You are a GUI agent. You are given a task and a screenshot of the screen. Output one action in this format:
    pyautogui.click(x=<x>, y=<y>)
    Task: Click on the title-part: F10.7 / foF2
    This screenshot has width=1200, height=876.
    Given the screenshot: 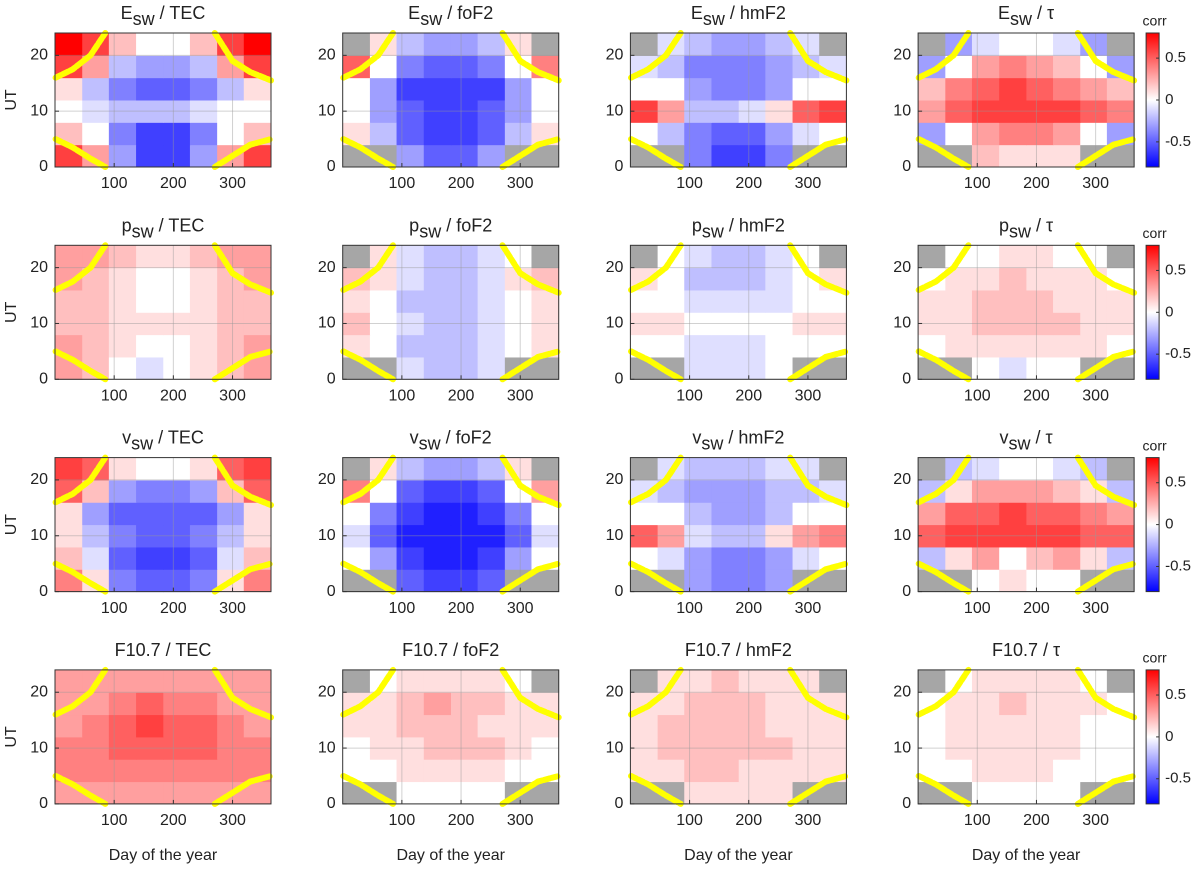 What is the action you would take?
    pyautogui.click(x=450, y=650)
    